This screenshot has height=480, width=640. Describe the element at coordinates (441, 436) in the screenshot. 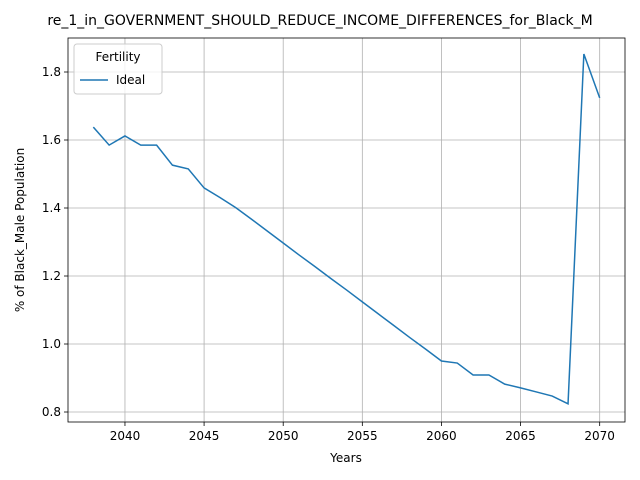

I see `x-tick-label: 2060` at that location.